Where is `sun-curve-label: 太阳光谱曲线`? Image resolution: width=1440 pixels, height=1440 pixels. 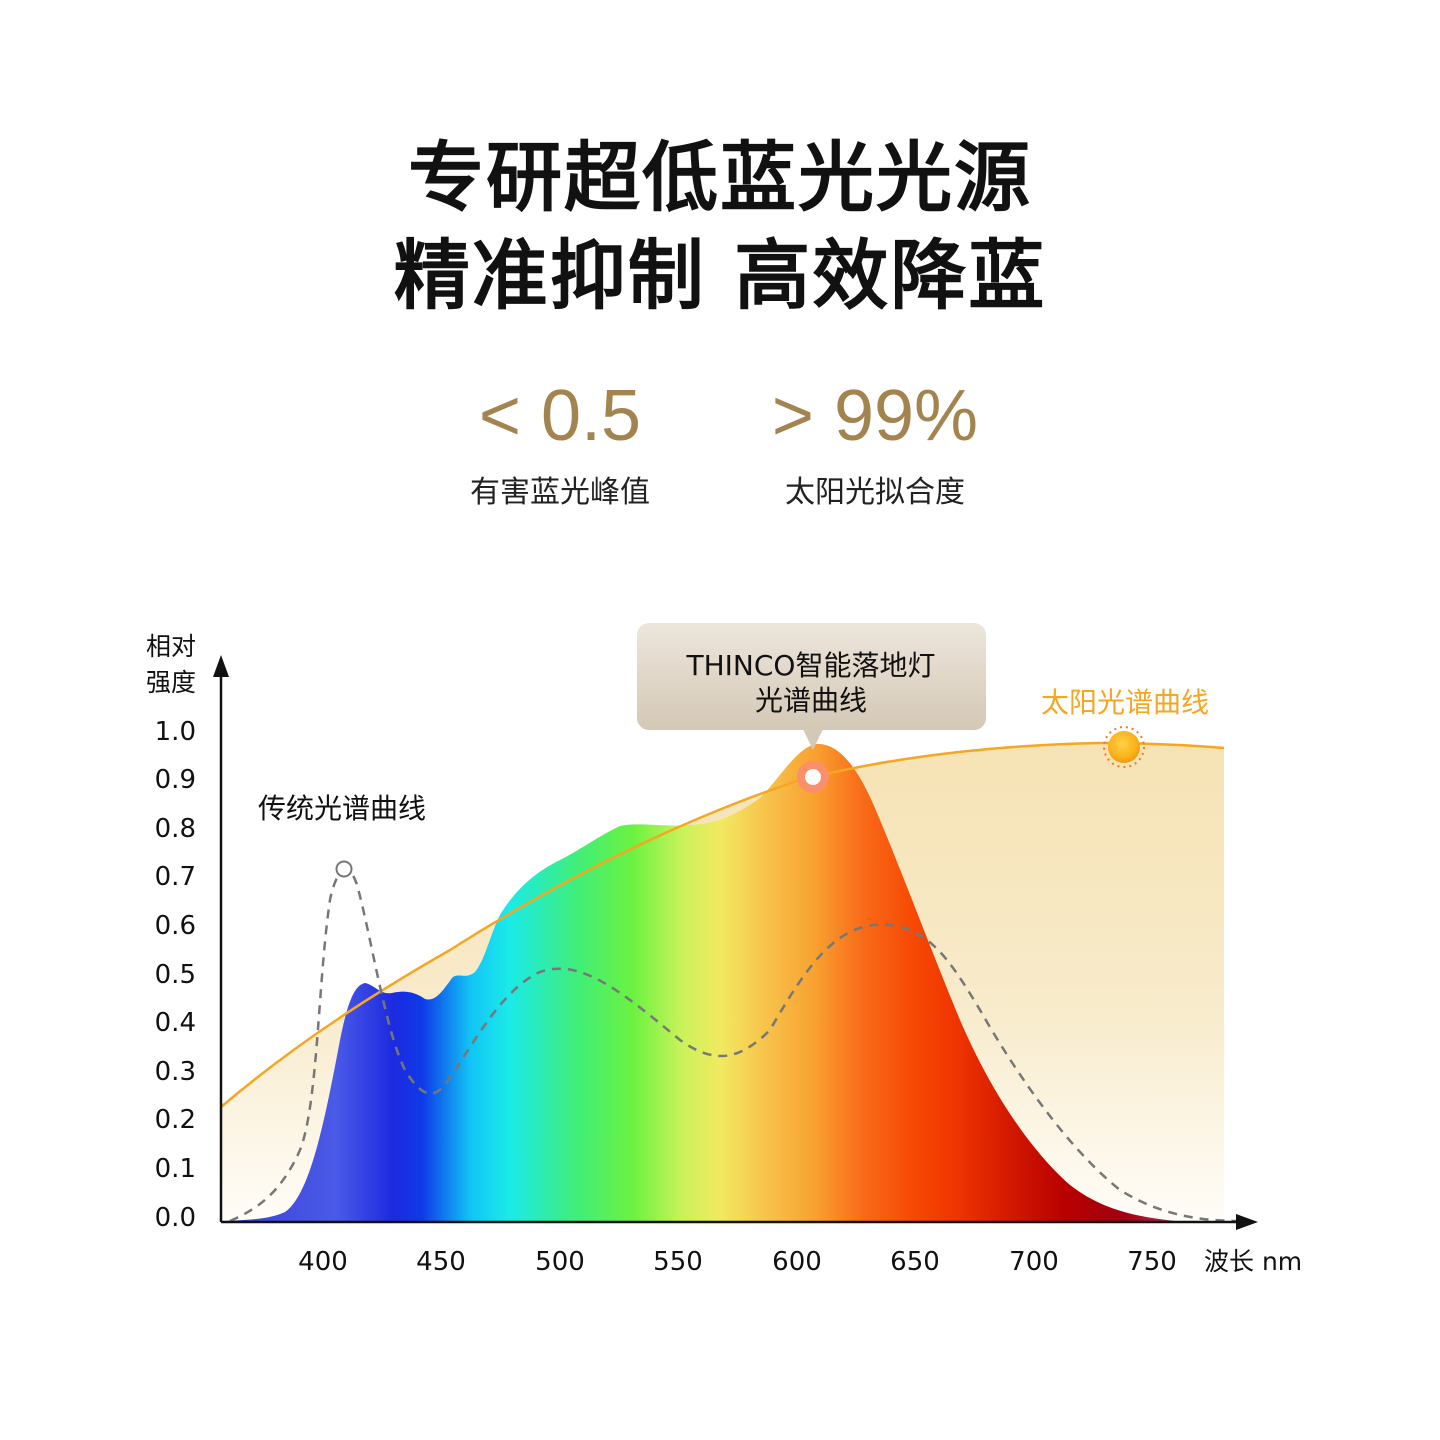 sun-curve-label: 太阳光谱曲线 is located at coordinates (1125, 702).